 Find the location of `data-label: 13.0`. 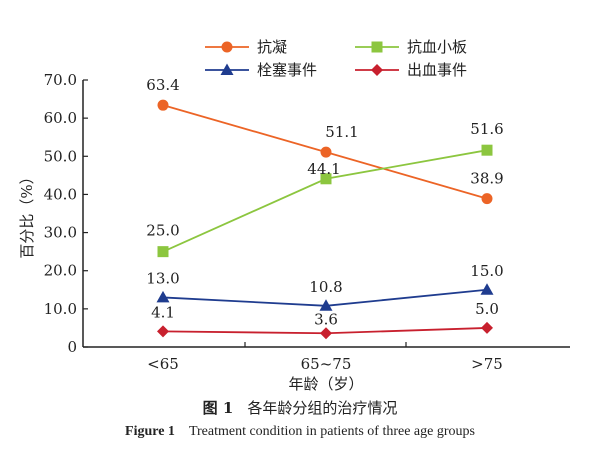

data-label: 13.0 is located at coordinates (162, 278).